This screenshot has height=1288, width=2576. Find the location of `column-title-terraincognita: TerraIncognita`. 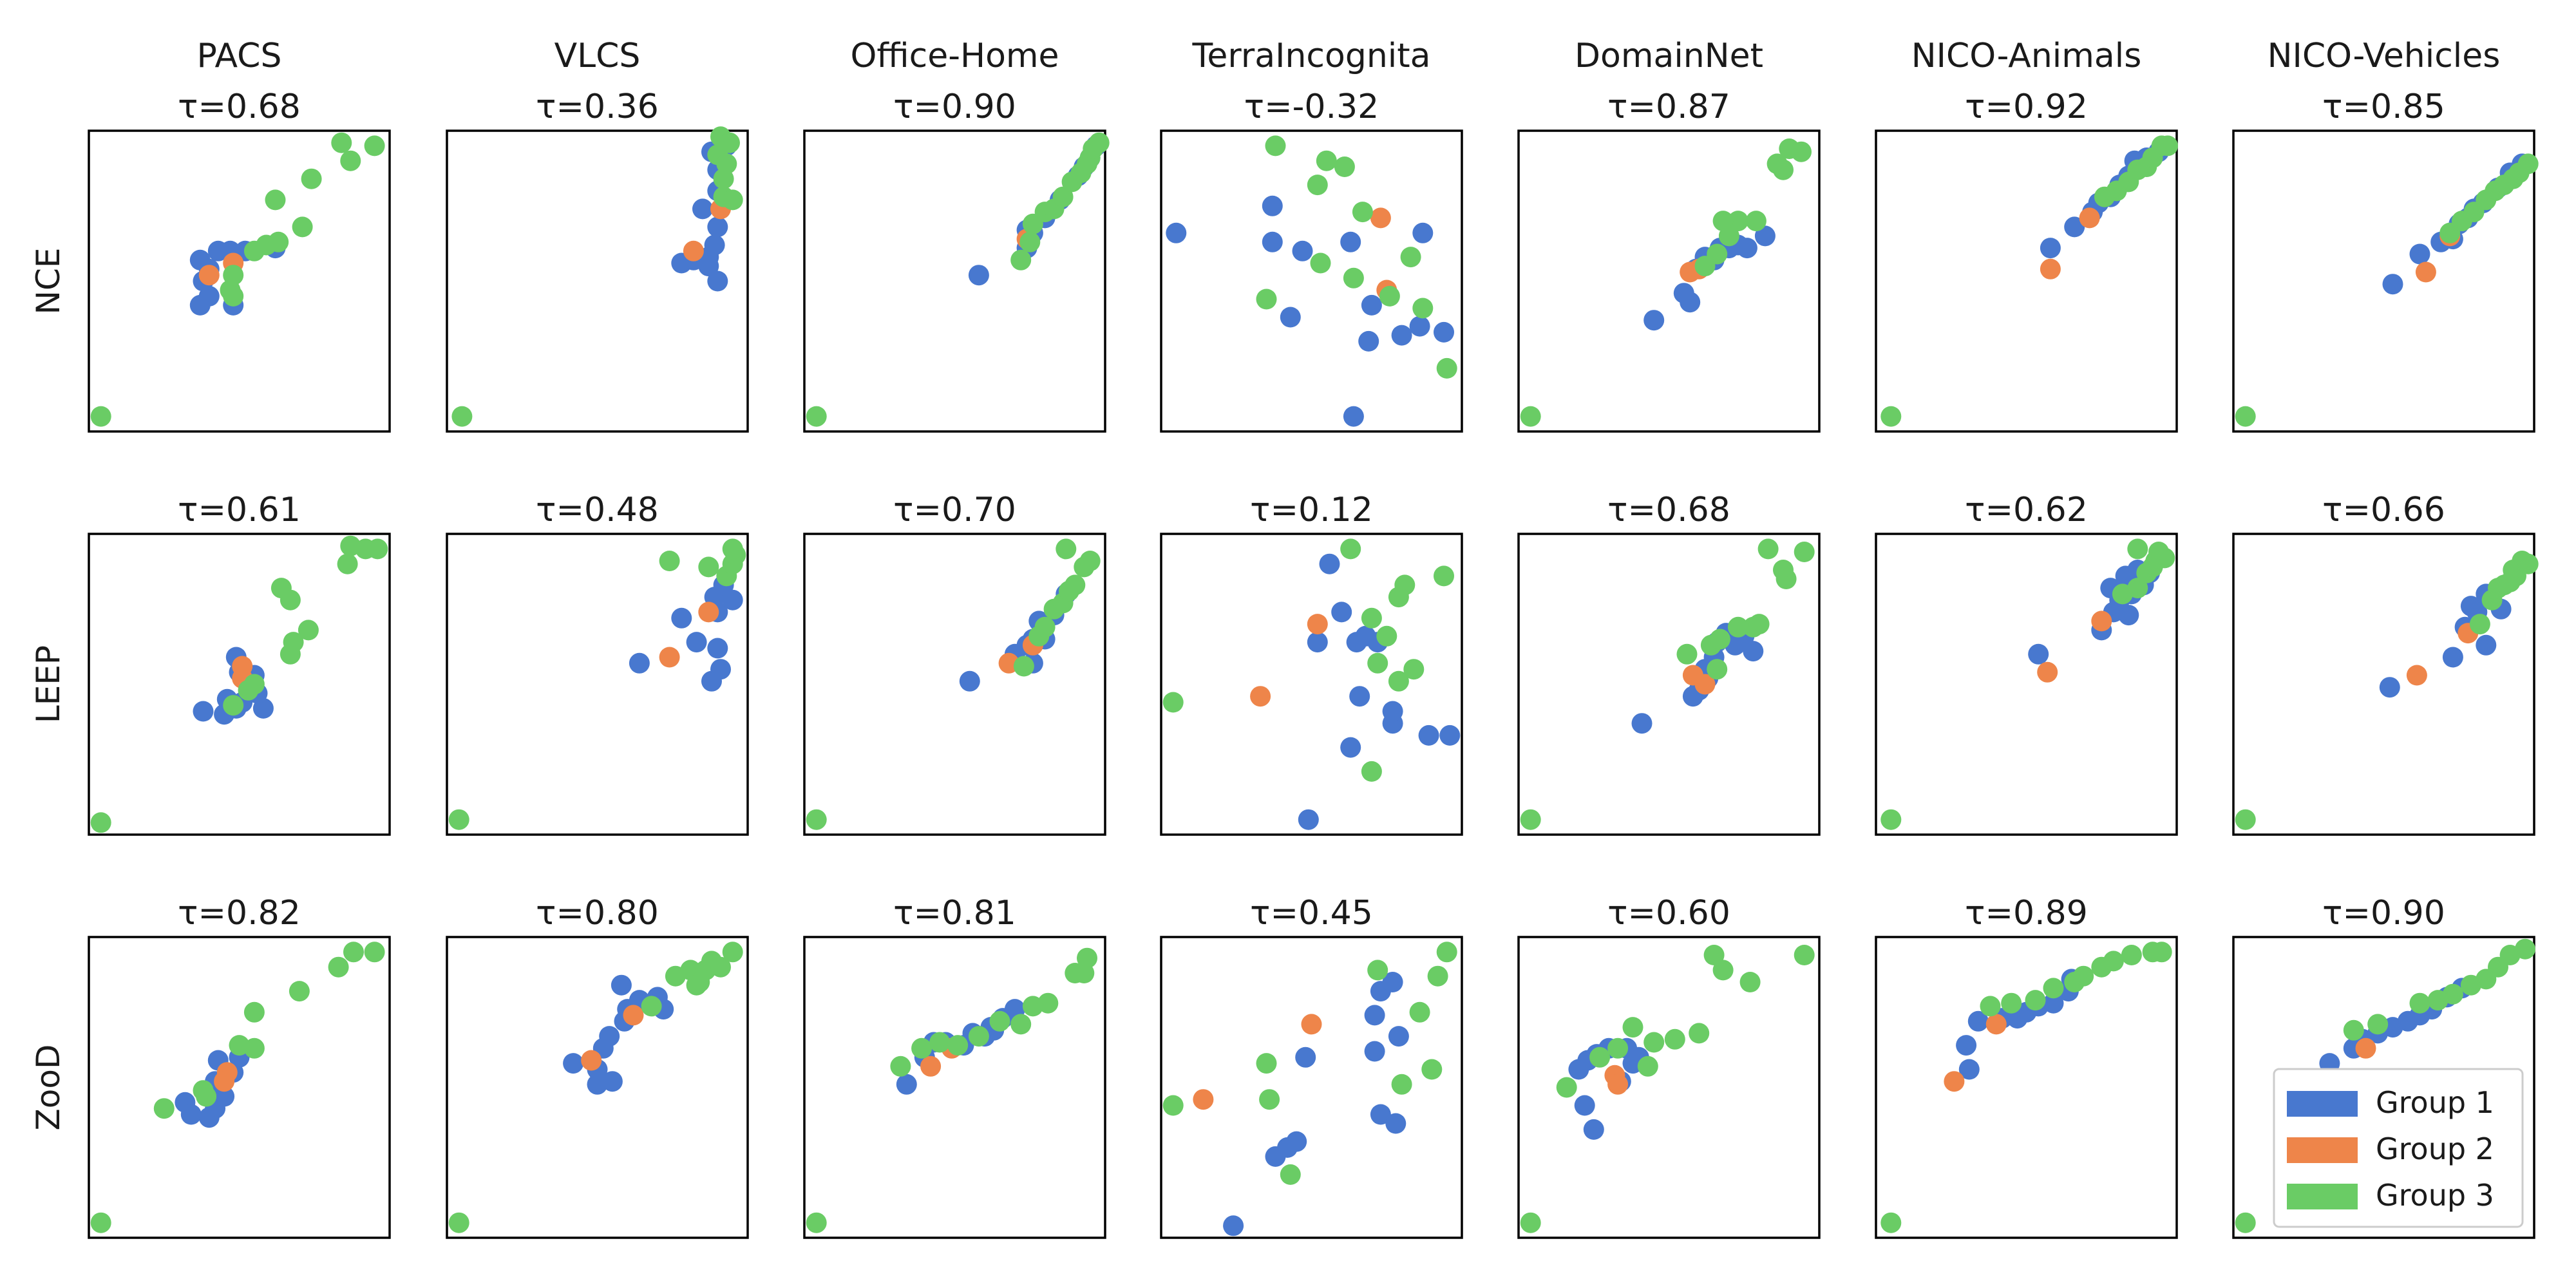

column-title-terraincognita: TerraIncognita is located at coordinates (1311, 56).